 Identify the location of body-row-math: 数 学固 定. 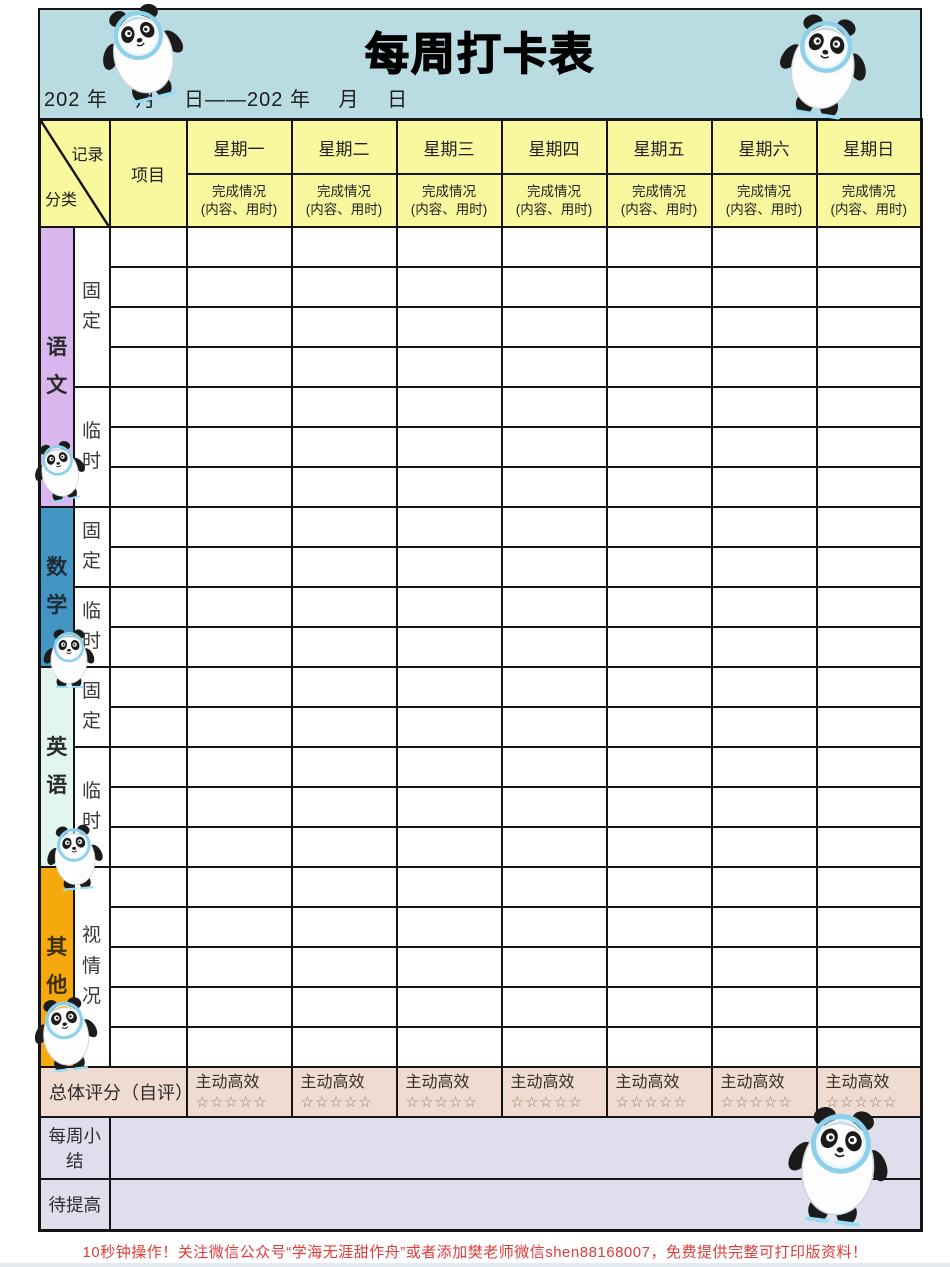
(480, 587).